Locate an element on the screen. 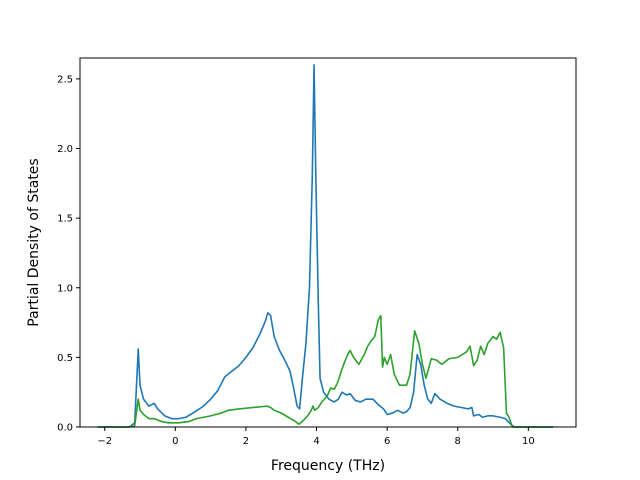 The width and height of the screenshot is (640, 480). x-axis: −2 0 2 4 6 8 10 is located at coordinates (316, 437).